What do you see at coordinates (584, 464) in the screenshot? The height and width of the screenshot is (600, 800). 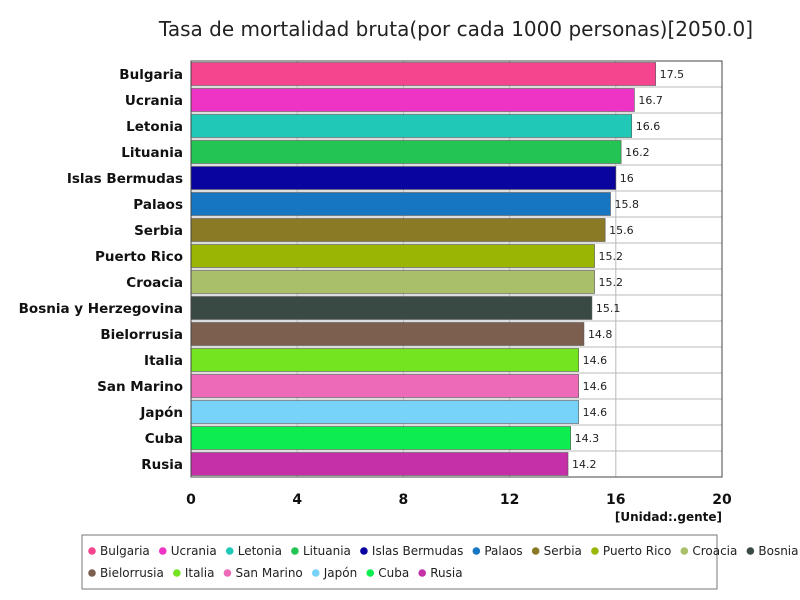 I see `value-label: 14.2` at bounding box center [584, 464].